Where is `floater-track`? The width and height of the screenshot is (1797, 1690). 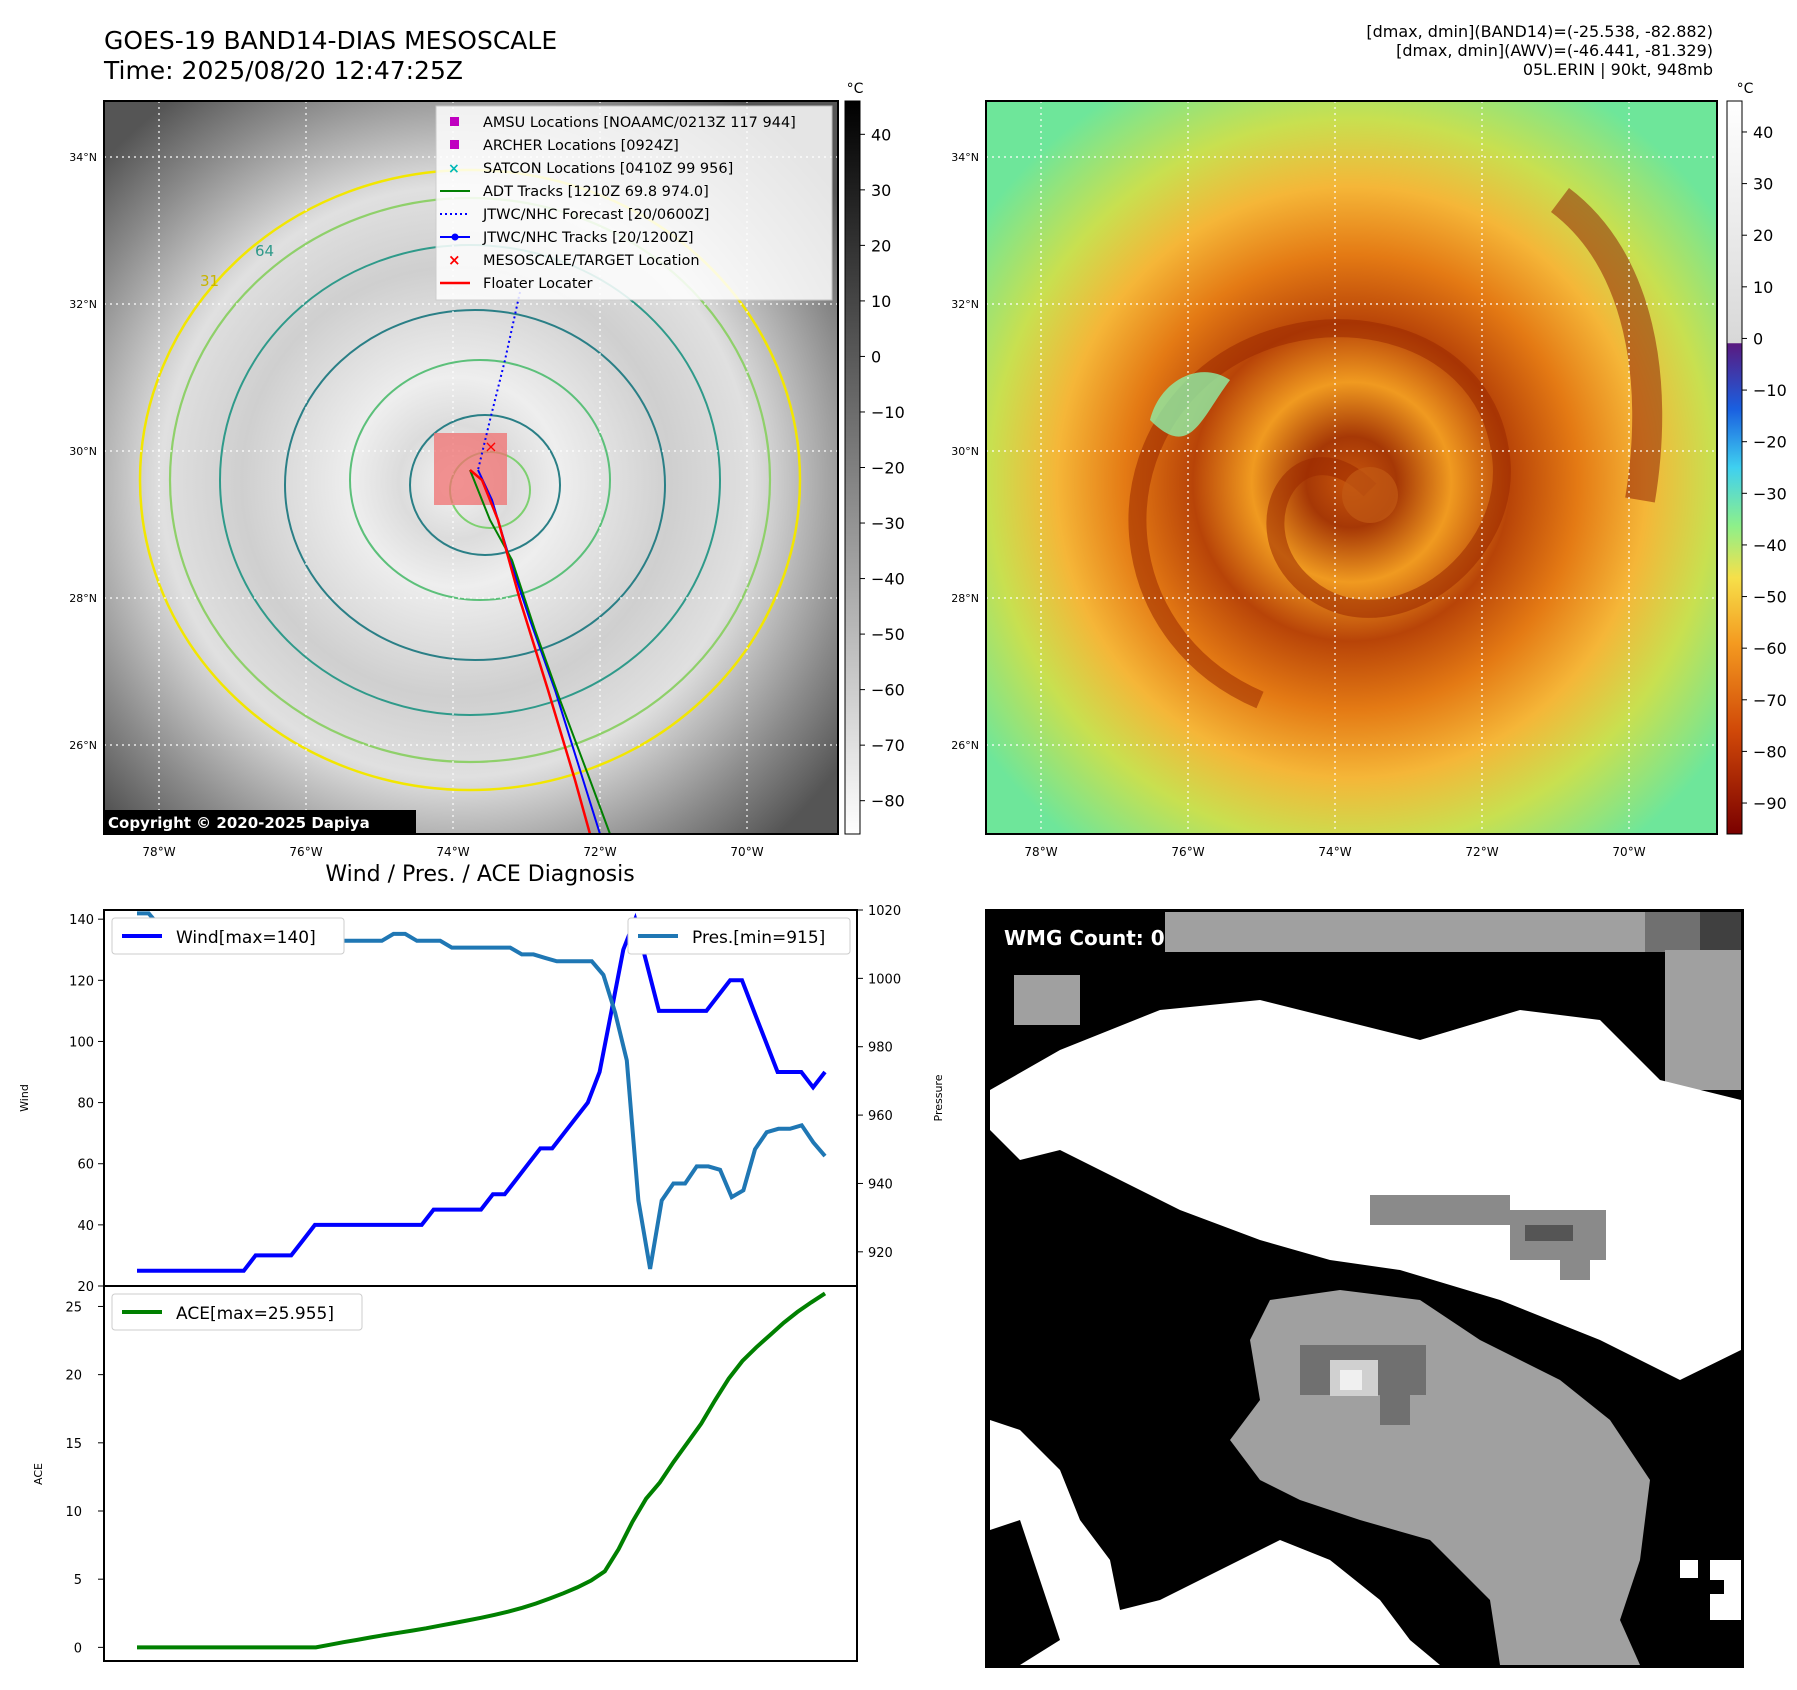
floater-track is located at coordinates (530, 651).